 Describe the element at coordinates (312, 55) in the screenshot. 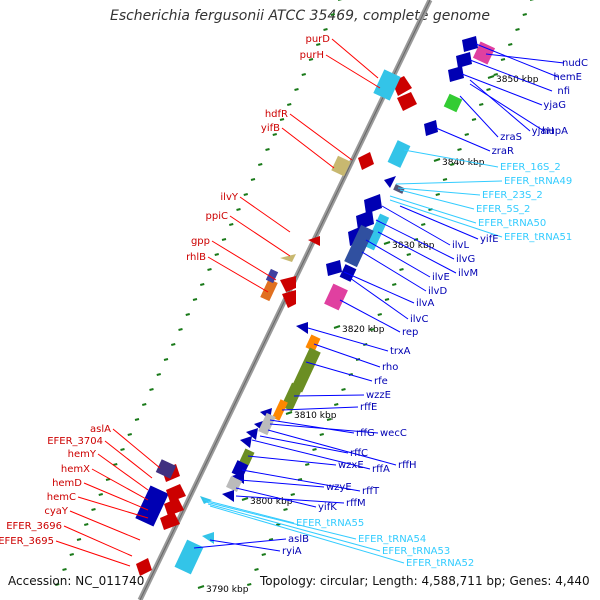

I see `label-purh: purH` at that location.